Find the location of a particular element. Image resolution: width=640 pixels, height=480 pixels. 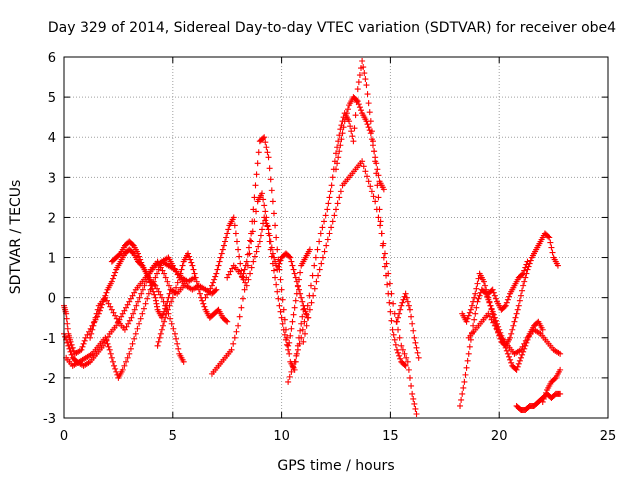

x-tick-label: 10 is located at coordinates (281, 436).